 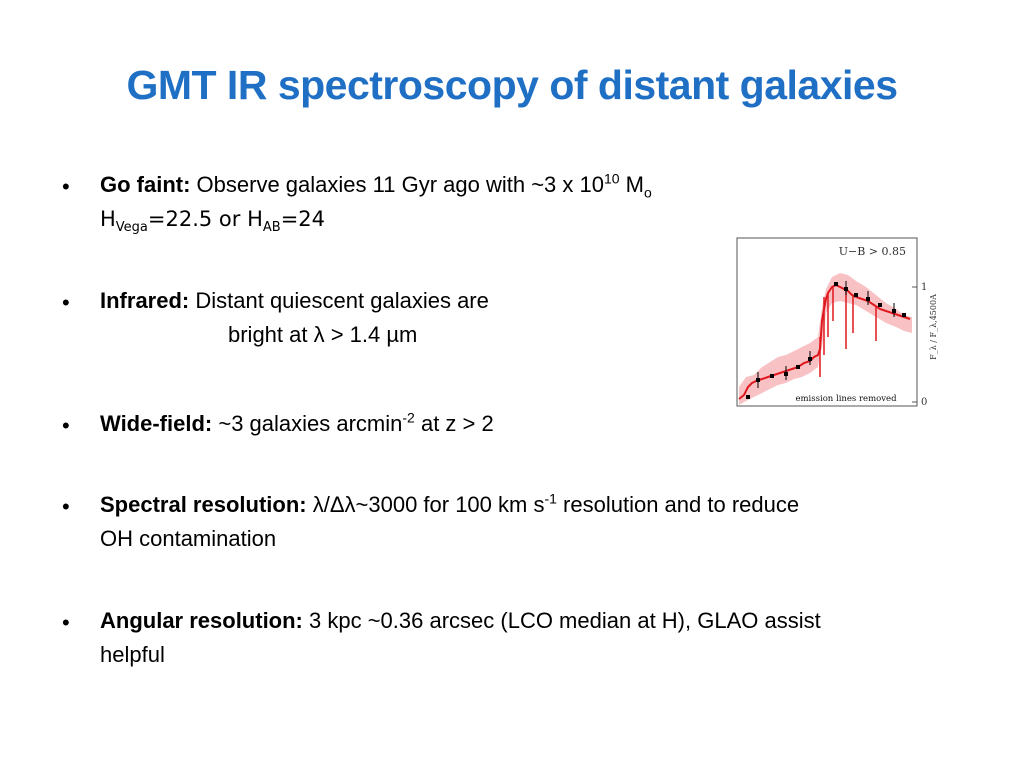 What do you see at coordinates (201, 620) in the screenshot?
I see `bullet-label: Angular resolution:` at bounding box center [201, 620].